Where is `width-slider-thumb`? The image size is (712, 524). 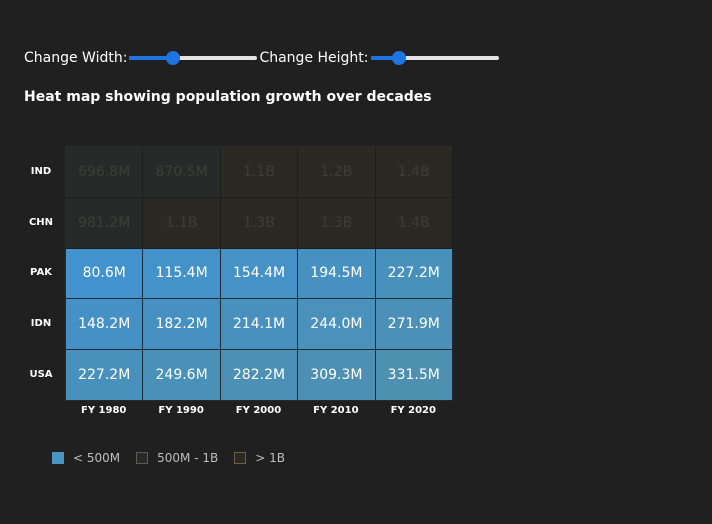 width-slider-thumb is located at coordinates (172, 58).